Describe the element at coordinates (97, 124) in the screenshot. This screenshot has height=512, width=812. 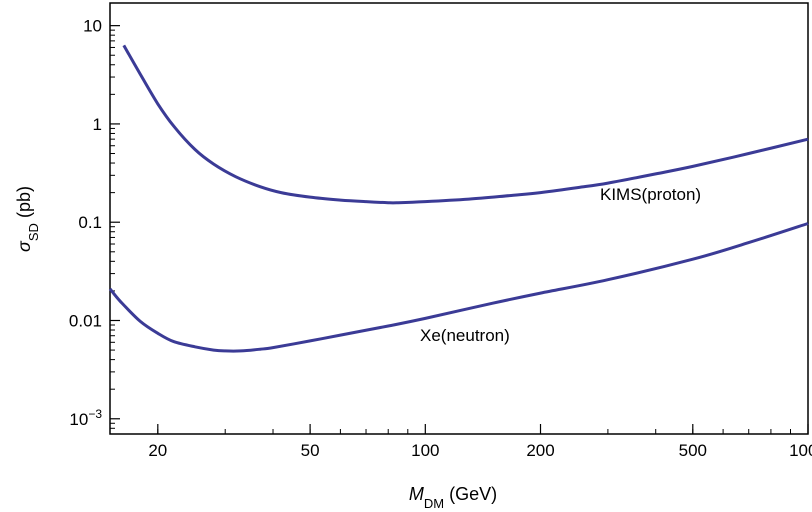
I see `y-tick-label: 1` at that location.